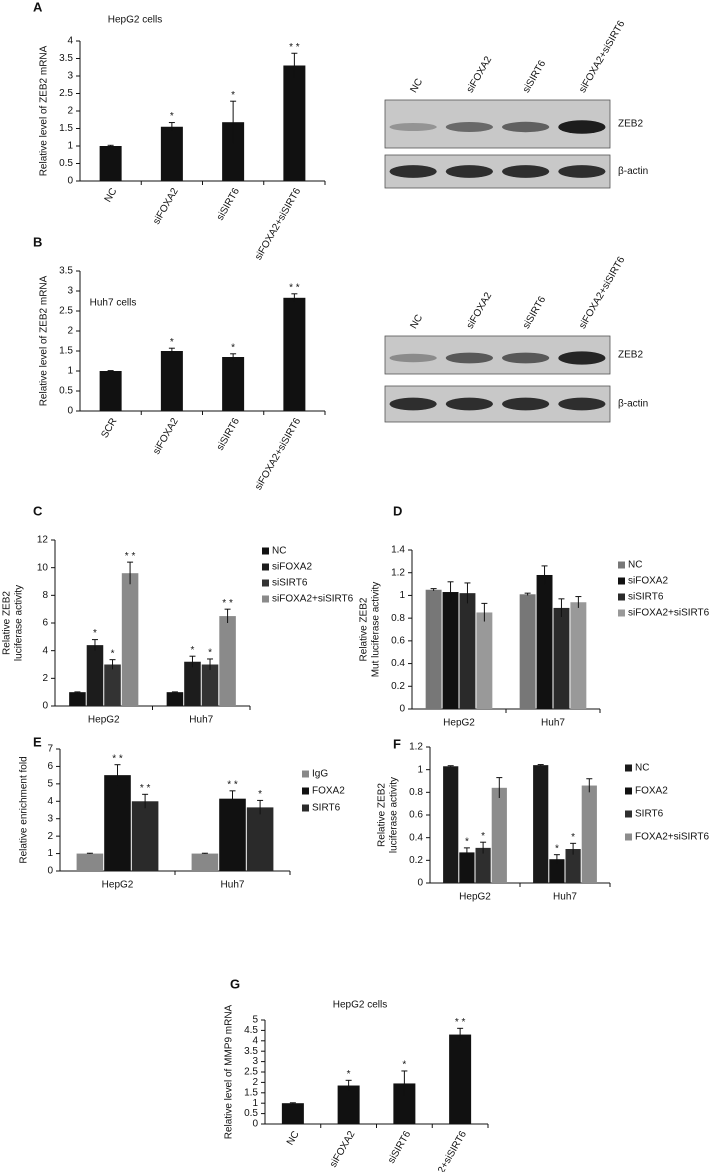 Image resolution: width=715 pixels, height=1172 pixels. I want to click on legend-label: siSIRT6, so click(646, 597).